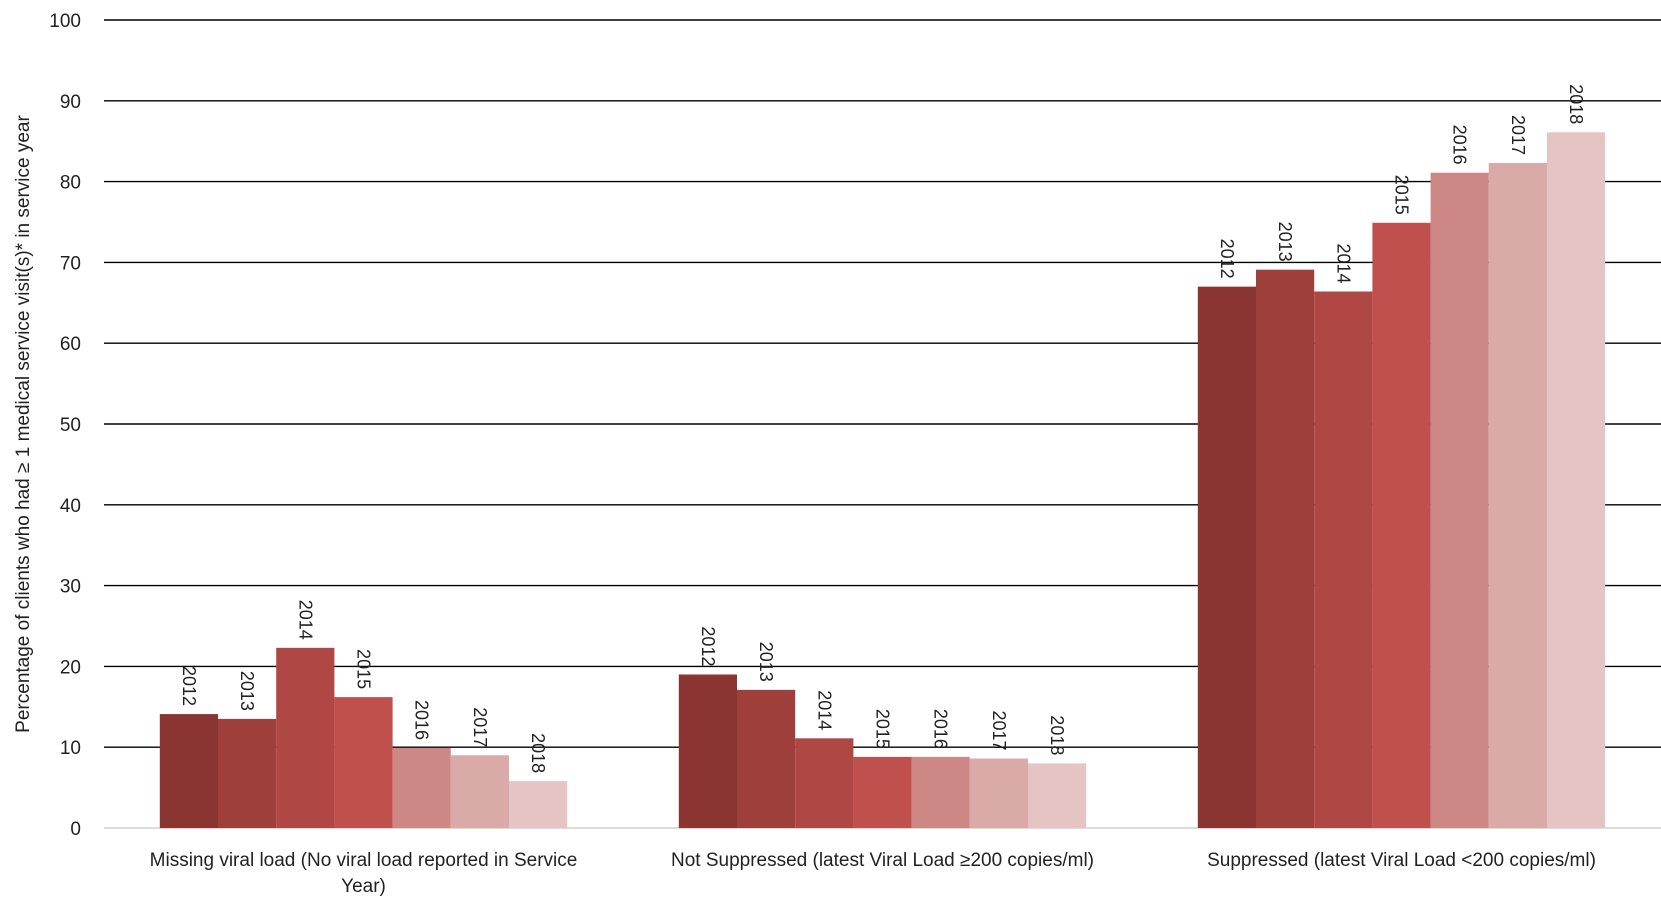  I want to click on y-tick-label: 20, so click(70, 667).